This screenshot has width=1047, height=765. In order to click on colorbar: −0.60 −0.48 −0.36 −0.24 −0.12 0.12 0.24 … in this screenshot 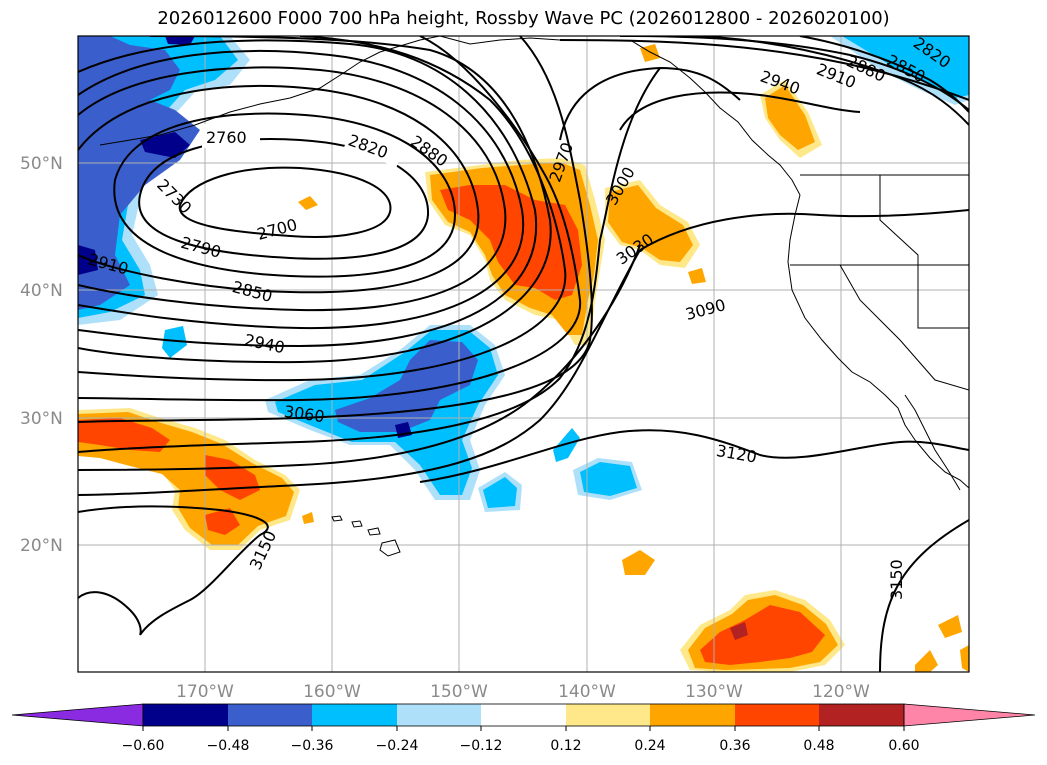, I will do `click(523, 728)`.